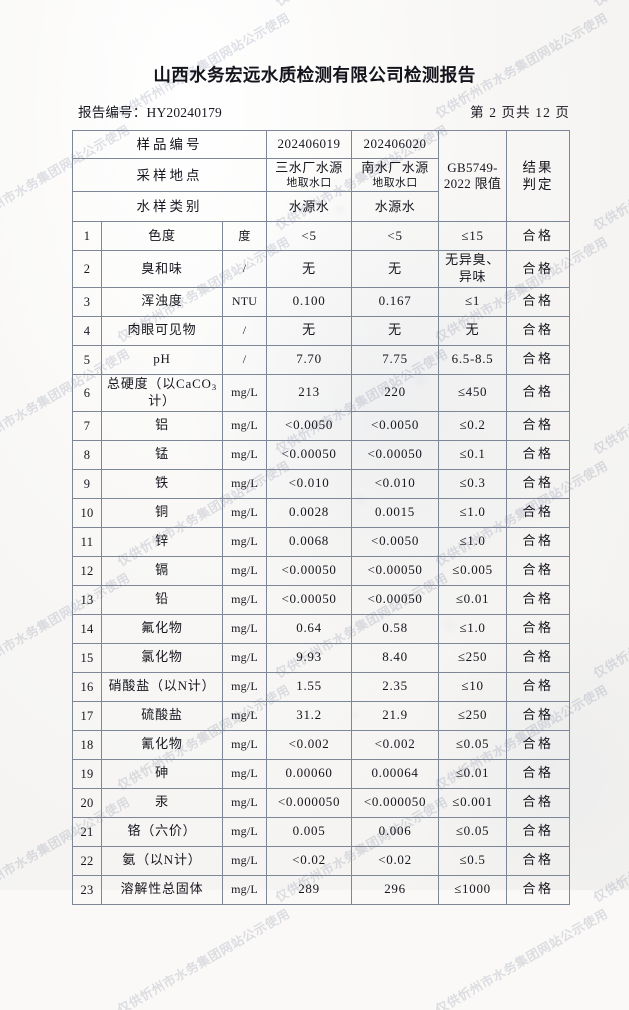 This screenshot has height=1010, width=629. What do you see at coordinates (87, 330) in the screenshot?
I see `row-index: 4` at bounding box center [87, 330].